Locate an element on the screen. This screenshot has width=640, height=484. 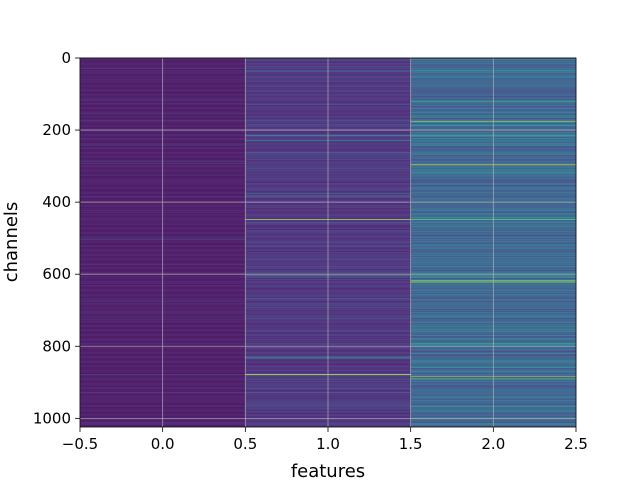
y-tick-label: 600 is located at coordinates (56, 274).